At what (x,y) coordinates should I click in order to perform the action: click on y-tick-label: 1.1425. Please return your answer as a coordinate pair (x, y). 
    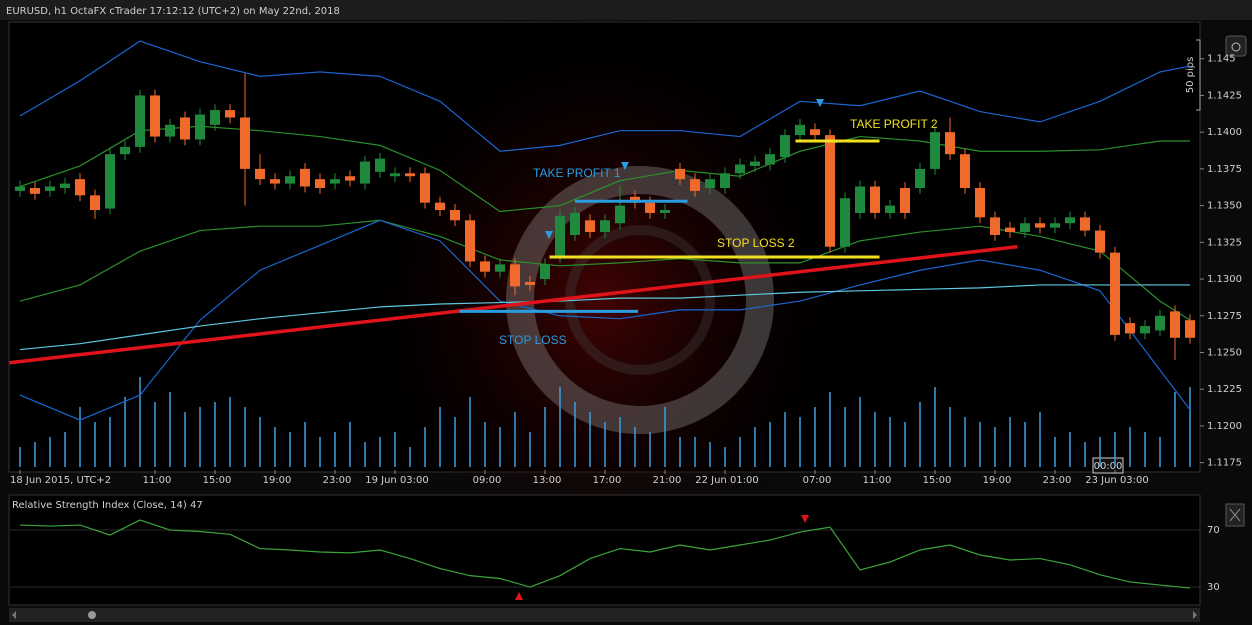
    Looking at the image, I should click on (1224, 95).